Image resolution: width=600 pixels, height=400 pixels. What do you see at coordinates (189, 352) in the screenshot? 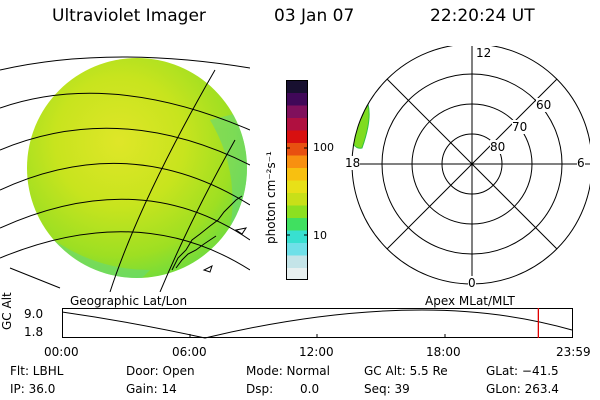
I see `timeline-tick-0600: 06:00` at bounding box center [189, 352].